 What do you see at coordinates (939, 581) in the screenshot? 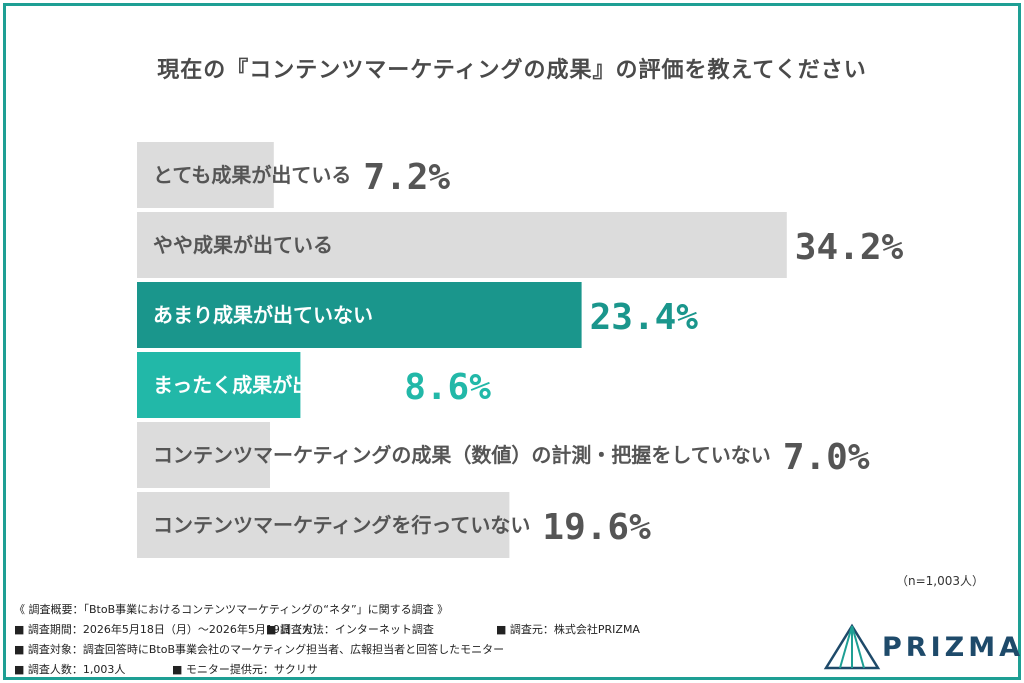
I see `sample-size-note: （n=1,003人）` at bounding box center [939, 581].